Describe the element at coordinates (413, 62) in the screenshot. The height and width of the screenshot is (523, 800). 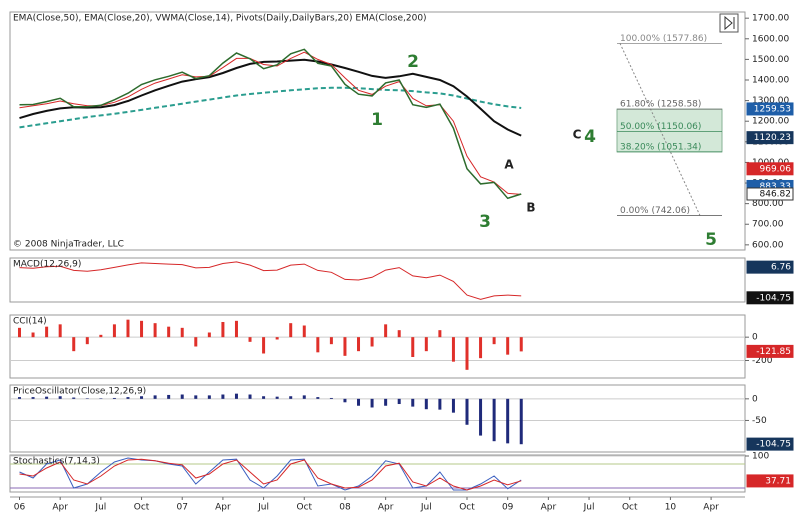
I see `wave-label: 2` at that location.